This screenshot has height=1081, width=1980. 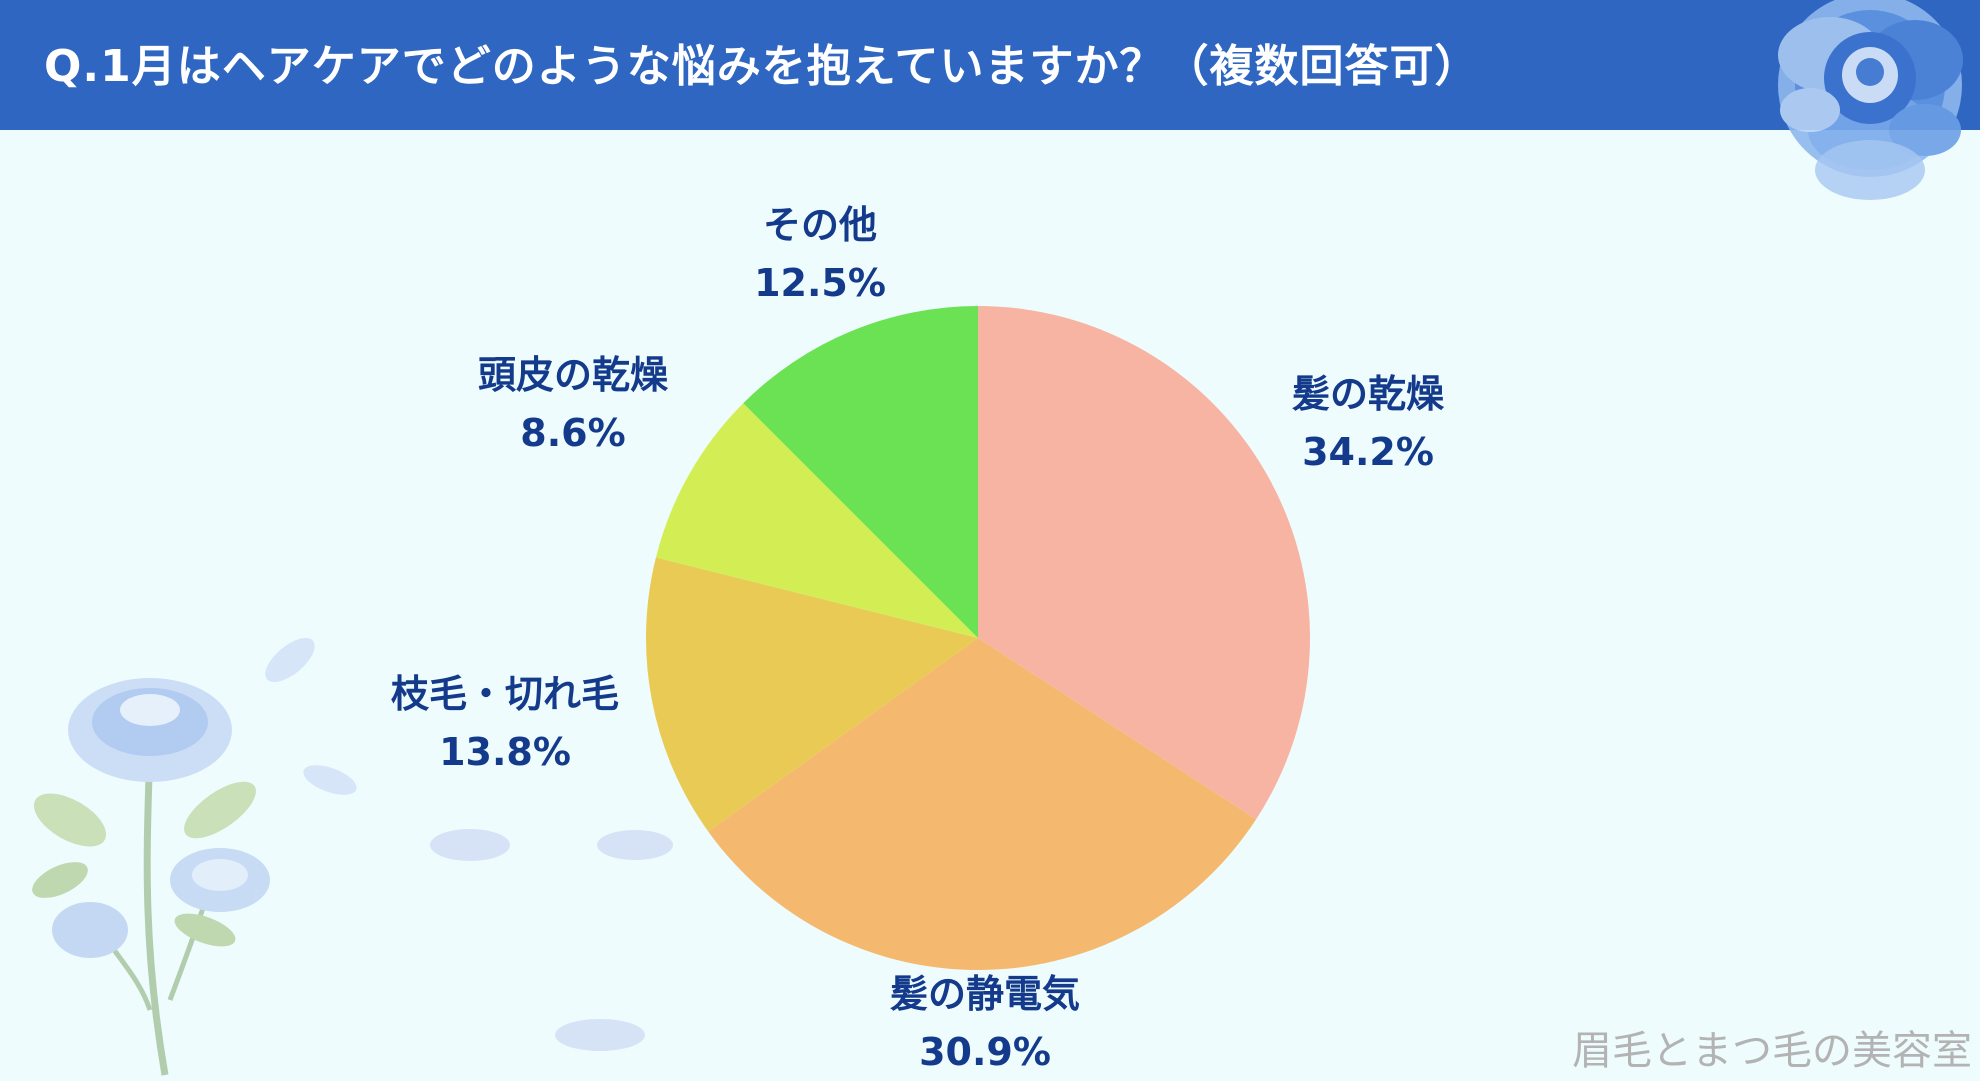 I want to click on petal-decoration, so click(x=551, y=845).